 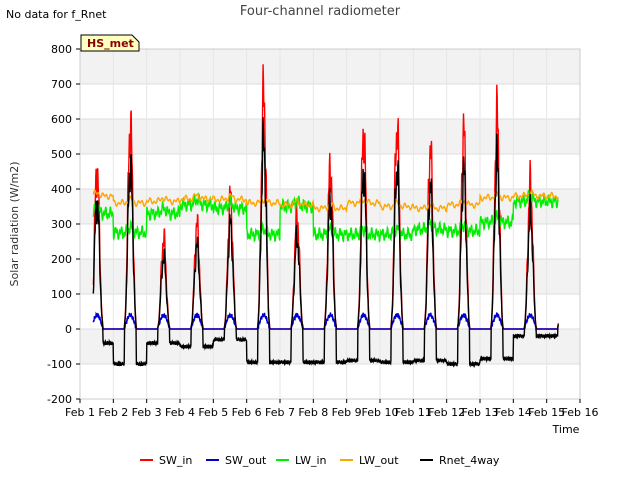 What do you see at coordinates (213, 412) in the screenshot?
I see `x-tick-label: Feb 5` at bounding box center [213, 412].